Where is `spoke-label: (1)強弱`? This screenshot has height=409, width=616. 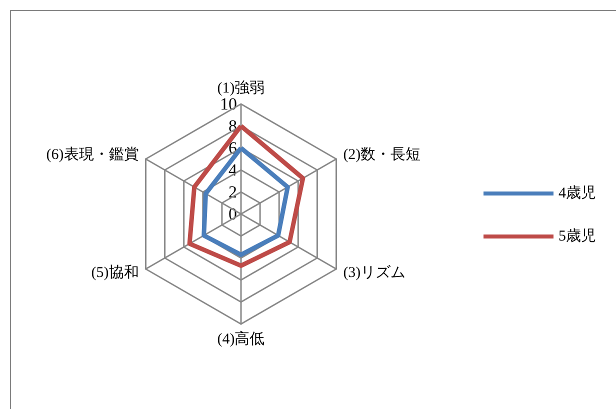
spoke-label: (1)強弱 is located at coordinates (241, 88).